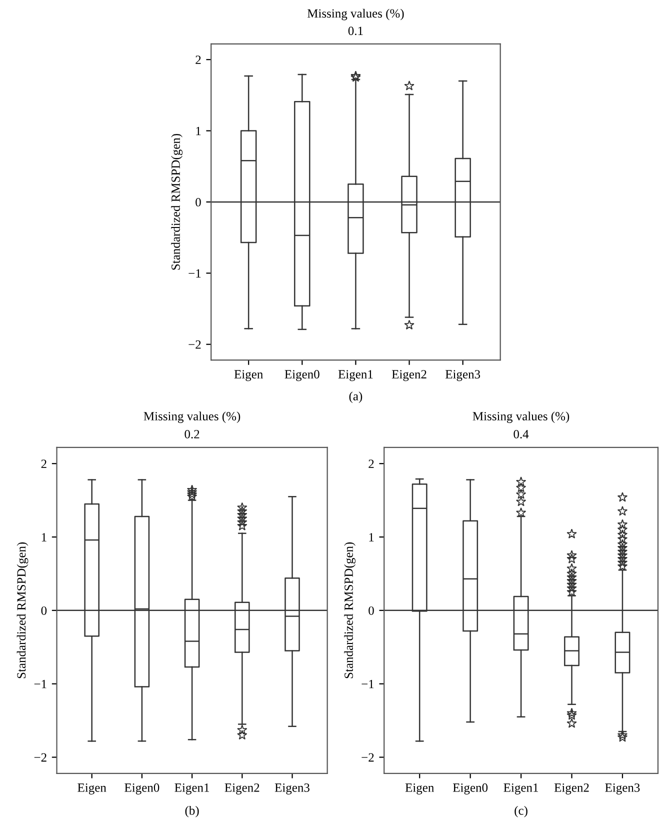 This screenshot has height=821, width=668. I want to click on text: (c), so click(521, 812).